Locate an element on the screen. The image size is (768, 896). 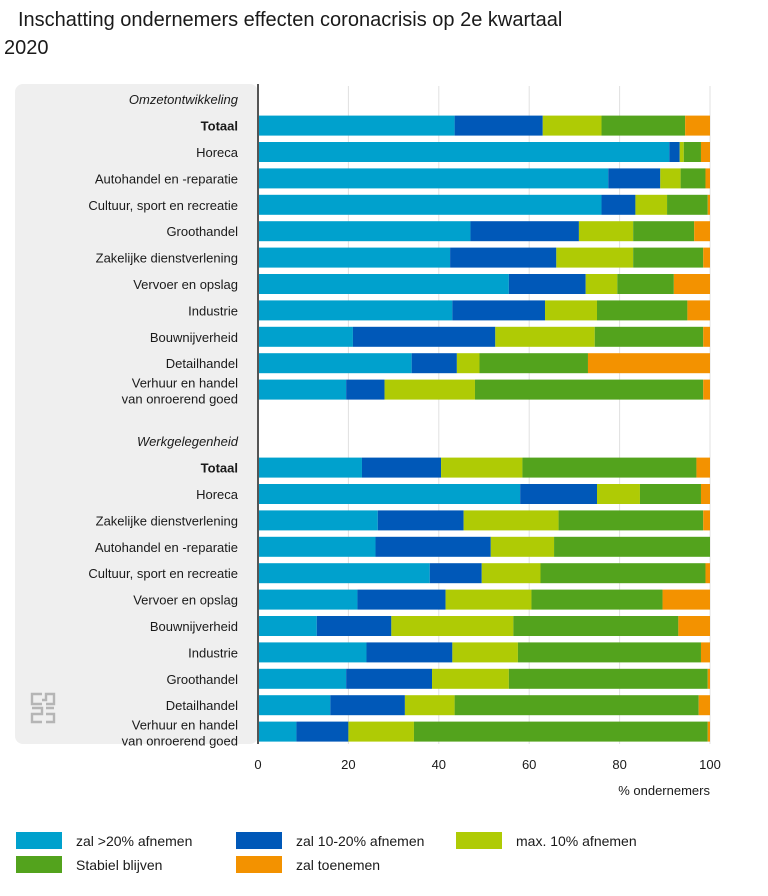
category-label: Horeca is located at coordinates (217, 494).